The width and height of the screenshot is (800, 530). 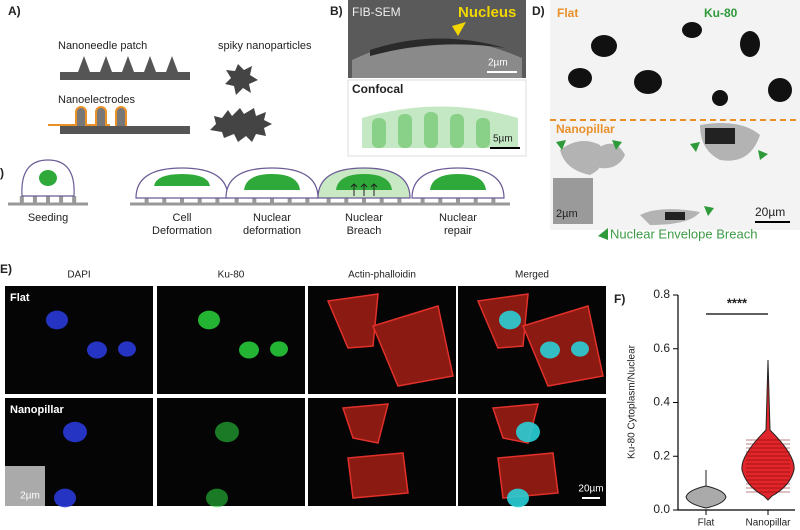 I want to click on substrate, so click(x=125, y=130).